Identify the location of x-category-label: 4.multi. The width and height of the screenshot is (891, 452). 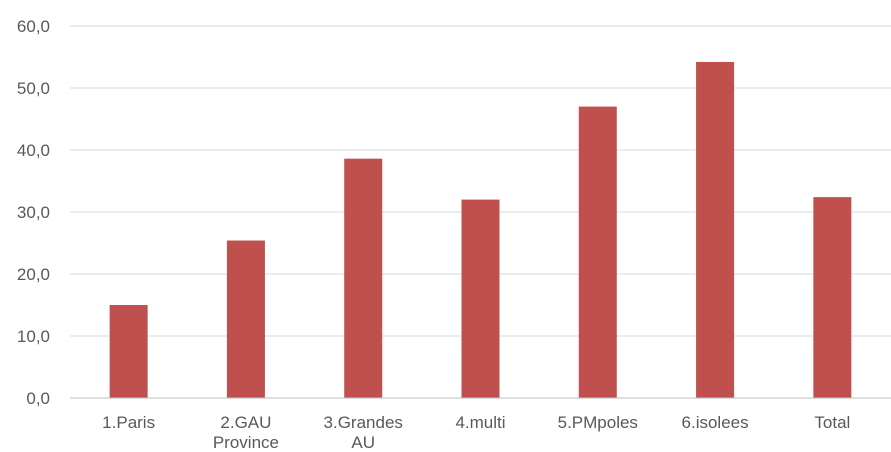
(480, 422).